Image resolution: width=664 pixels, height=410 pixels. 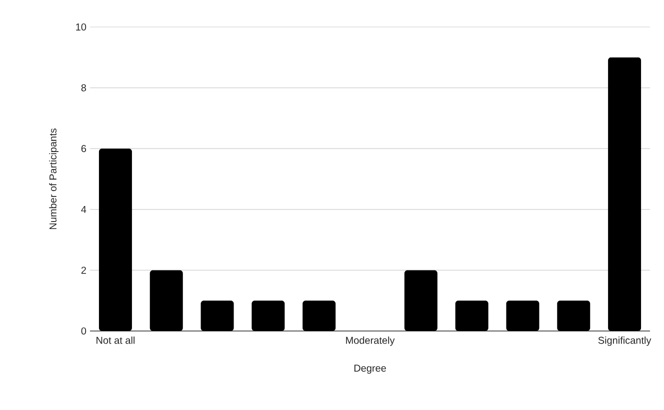 What do you see at coordinates (625, 341) in the screenshot?
I see `x-tick-label: Significantly` at bounding box center [625, 341].